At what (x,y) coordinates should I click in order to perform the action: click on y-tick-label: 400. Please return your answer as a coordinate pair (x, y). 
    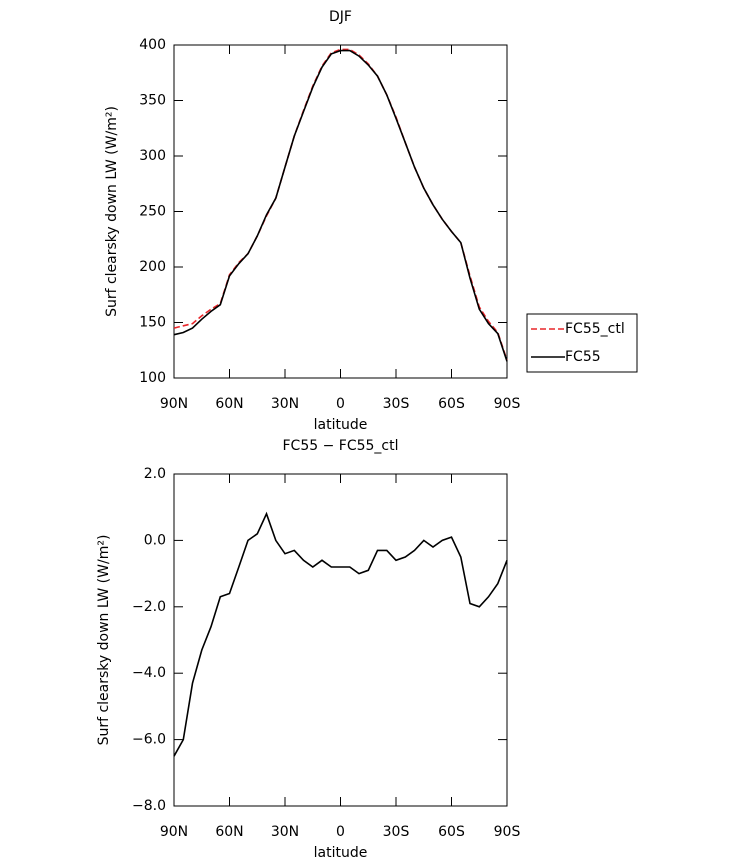
    Looking at the image, I should click on (152, 45).